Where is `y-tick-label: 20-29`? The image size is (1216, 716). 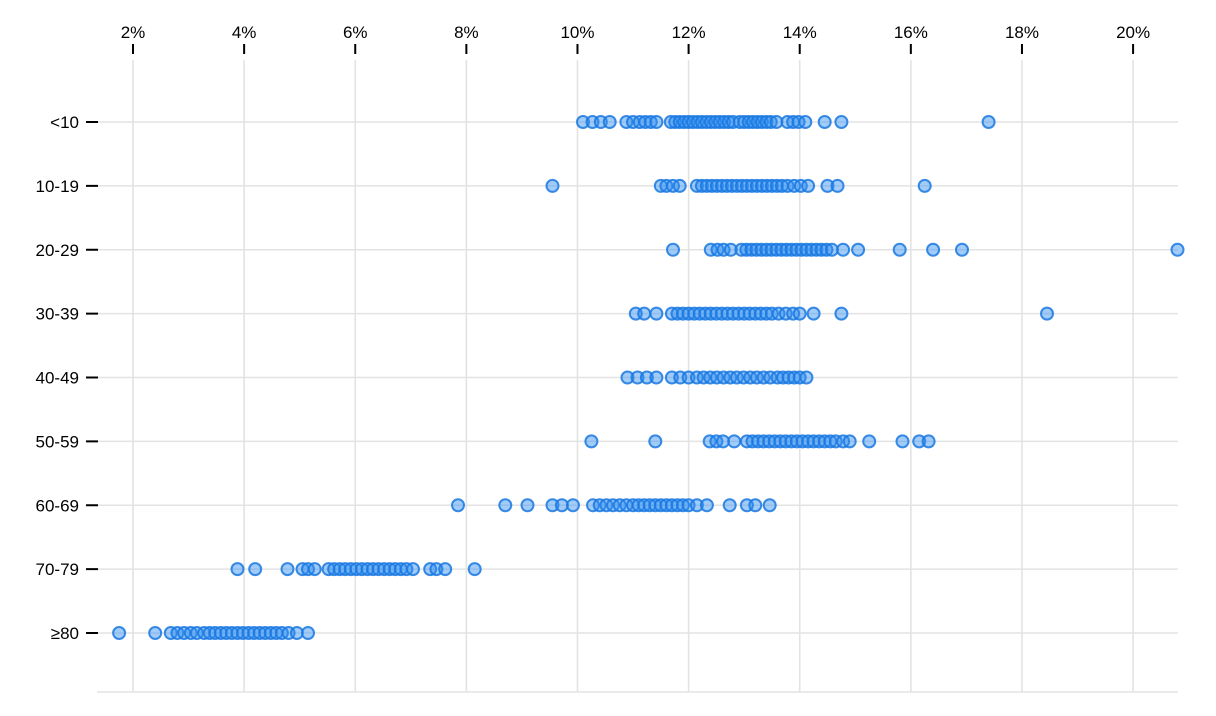 y-tick-label: 20-29 is located at coordinates (57, 250).